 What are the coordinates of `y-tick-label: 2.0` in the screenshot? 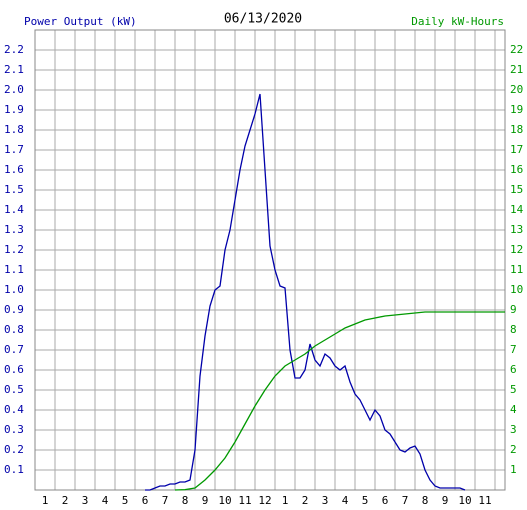 It's located at (14, 89).